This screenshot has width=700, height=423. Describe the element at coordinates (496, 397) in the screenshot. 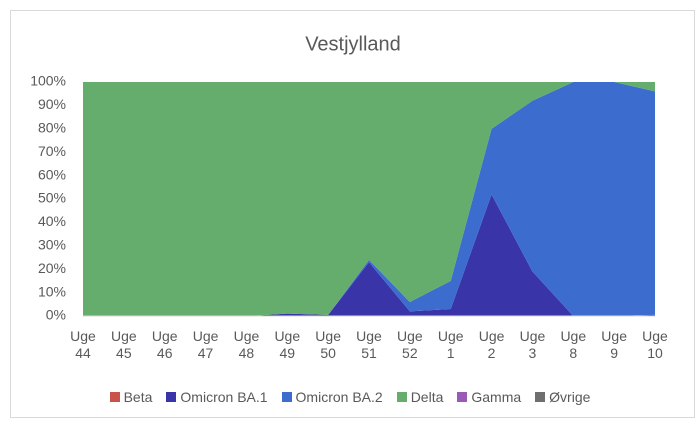

I see `legend-label: Gamma` at that location.